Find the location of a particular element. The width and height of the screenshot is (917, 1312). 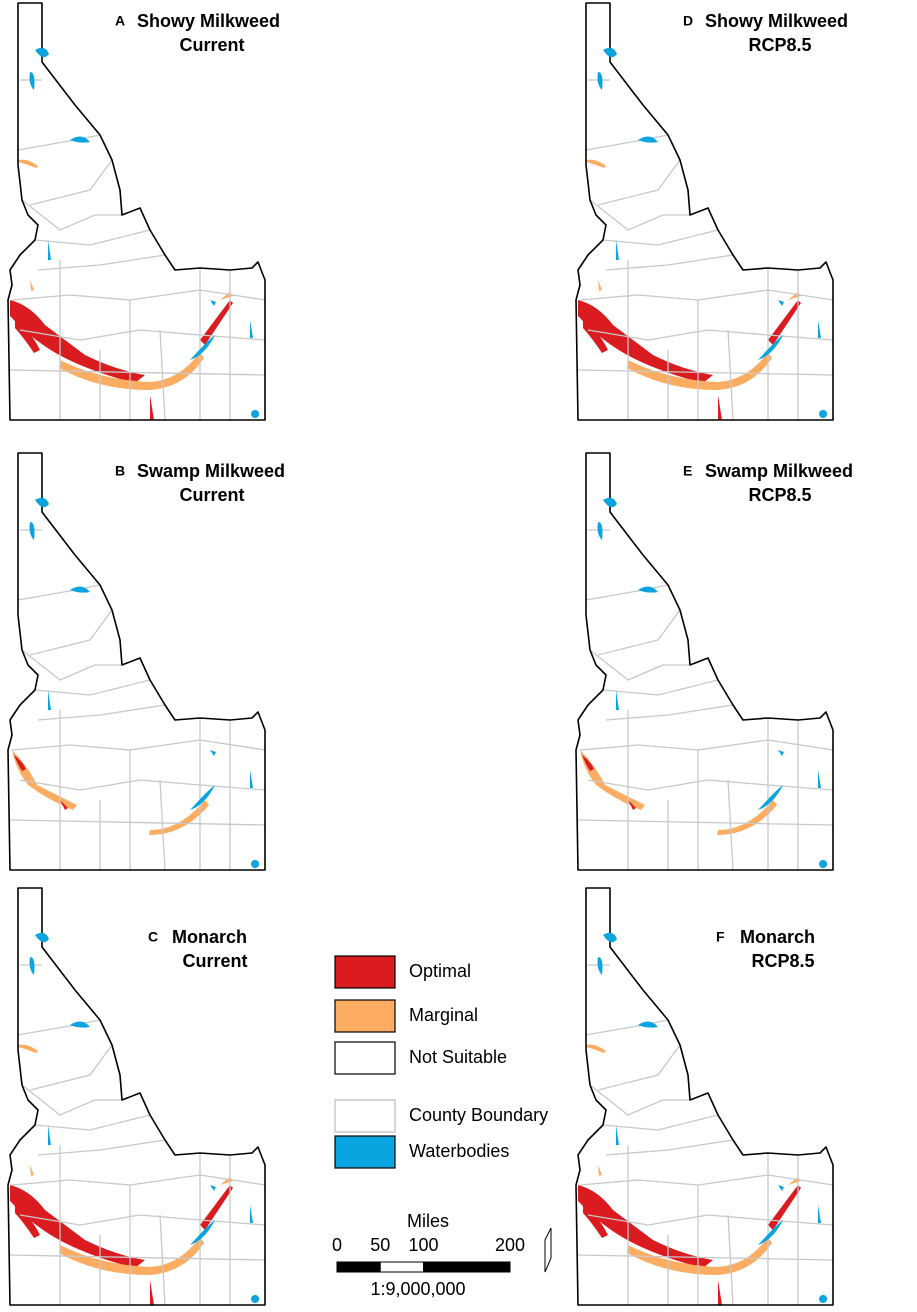

panel-letter: C is located at coordinates (153, 937).